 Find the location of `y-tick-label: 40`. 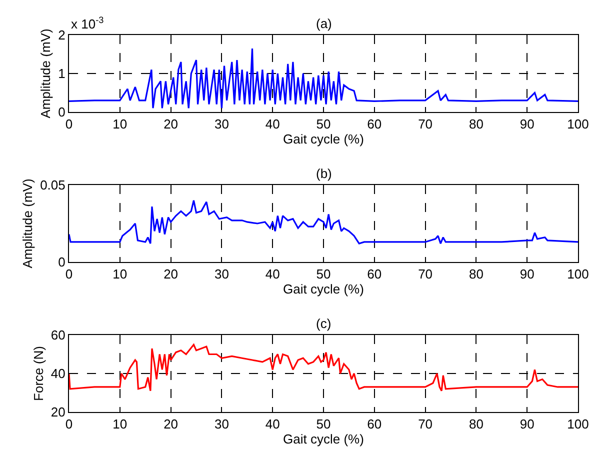

y-tick-label: 40 is located at coordinates (58, 374).